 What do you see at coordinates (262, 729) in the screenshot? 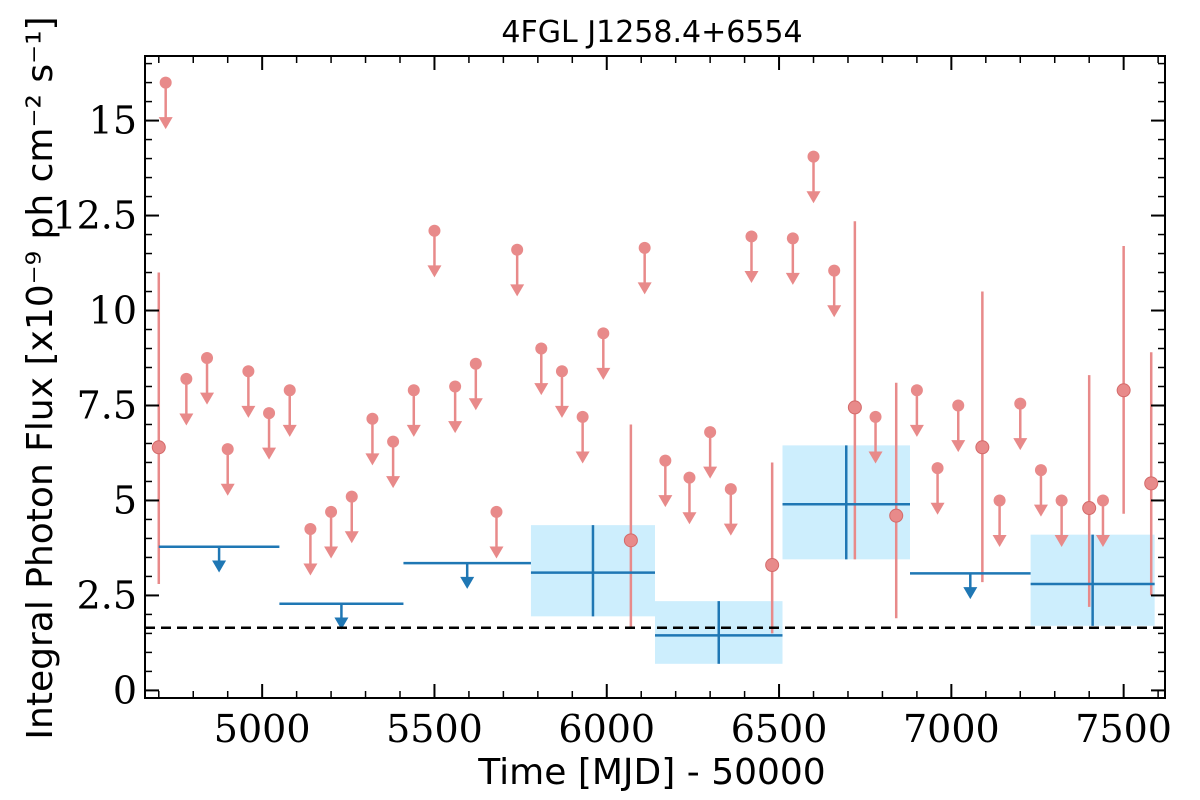
I see `x-tick-label: 5000` at bounding box center [262, 729].